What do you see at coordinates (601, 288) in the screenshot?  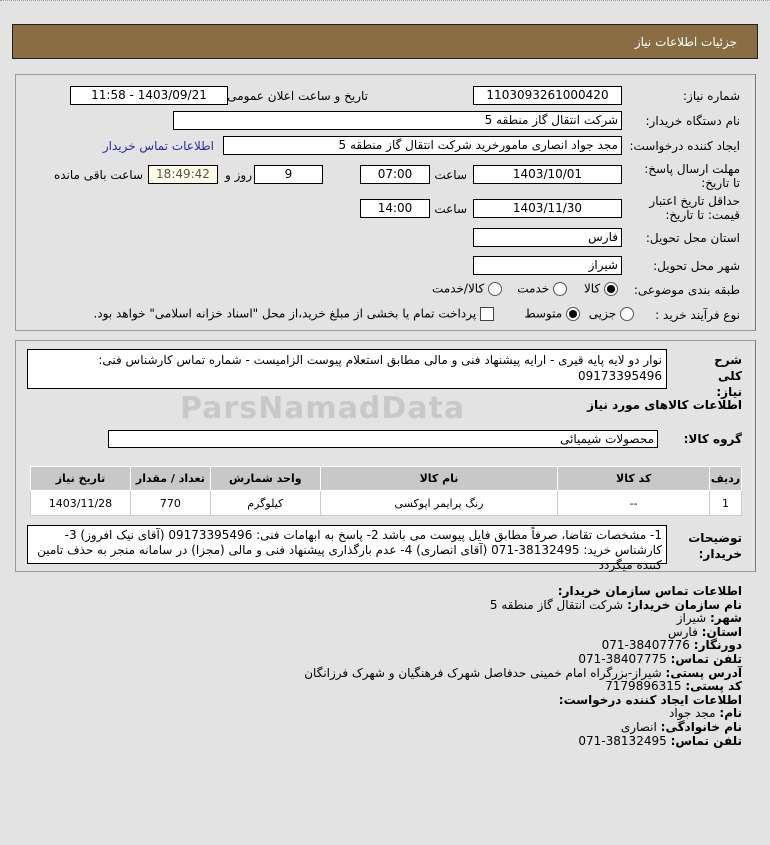 I see `category-option-goods: کالا` at bounding box center [601, 288].